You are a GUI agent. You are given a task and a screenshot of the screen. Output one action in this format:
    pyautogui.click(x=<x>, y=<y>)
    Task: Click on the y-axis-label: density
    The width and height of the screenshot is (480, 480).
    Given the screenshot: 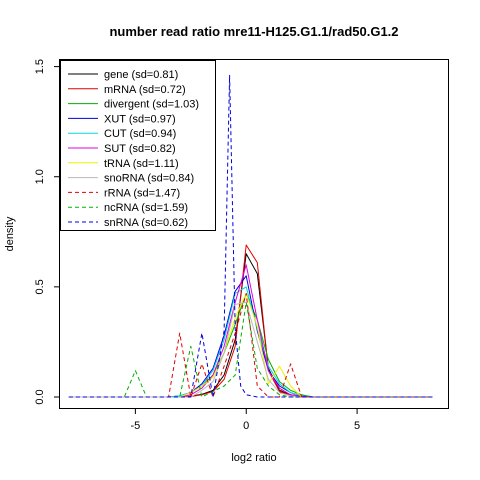 What is the action you would take?
    pyautogui.click(x=10, y=233)
    